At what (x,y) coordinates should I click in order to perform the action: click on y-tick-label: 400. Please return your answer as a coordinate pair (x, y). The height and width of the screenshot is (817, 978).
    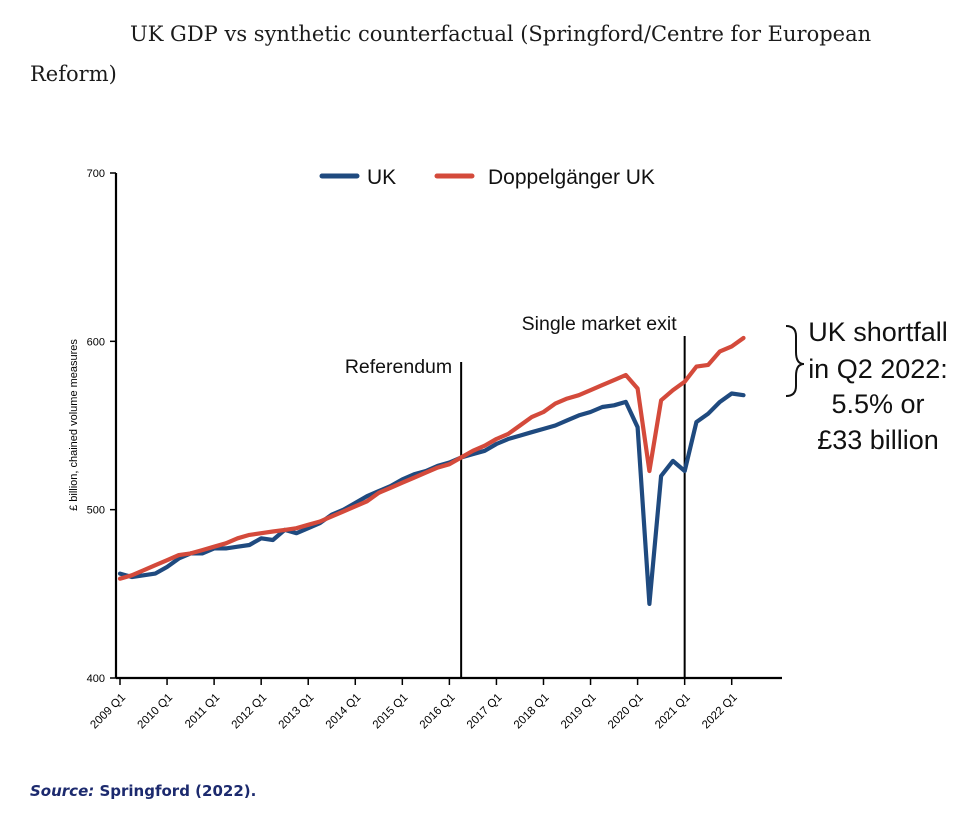
    Looking at the image, I should click on (96, 679).